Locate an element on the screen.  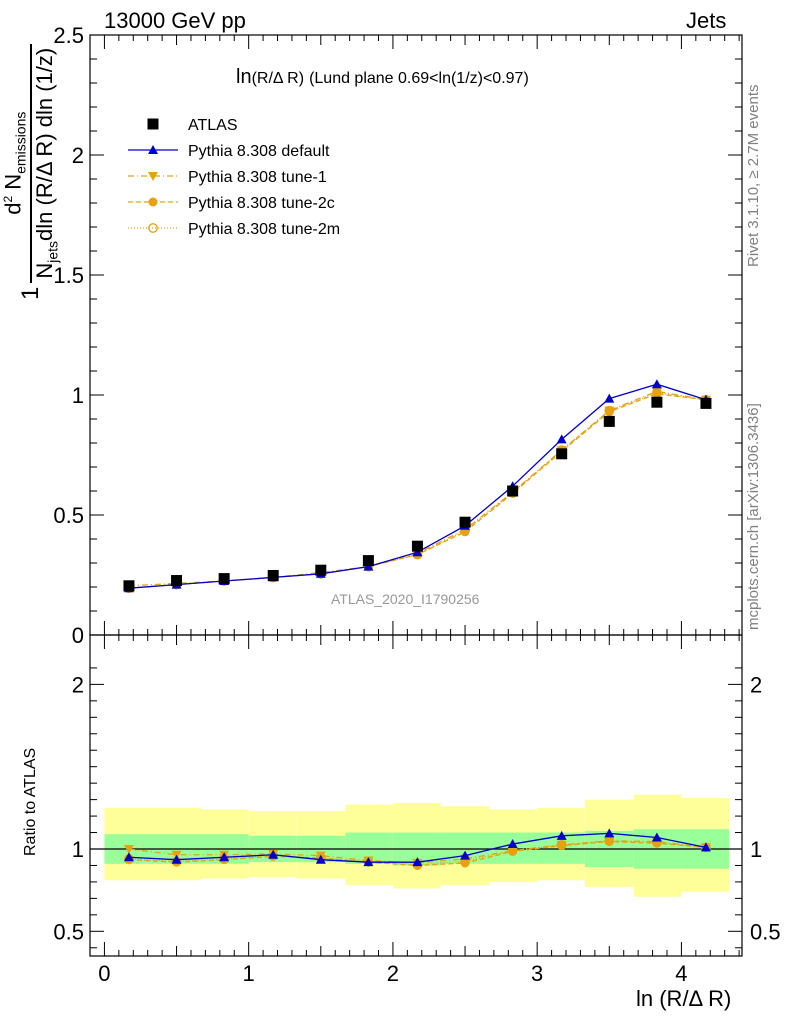
plot-title: ln(R/Δ R) (Lund plane 0.69<ln(1/z)<0.97) is located at coordinates (382, 77).